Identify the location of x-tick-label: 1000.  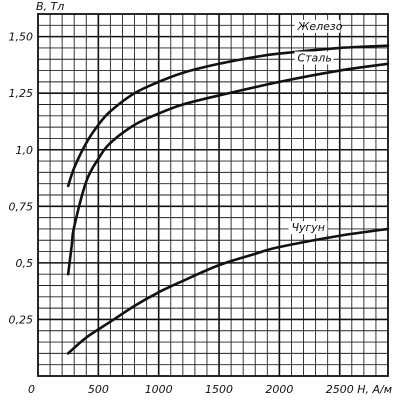
(159, 389).